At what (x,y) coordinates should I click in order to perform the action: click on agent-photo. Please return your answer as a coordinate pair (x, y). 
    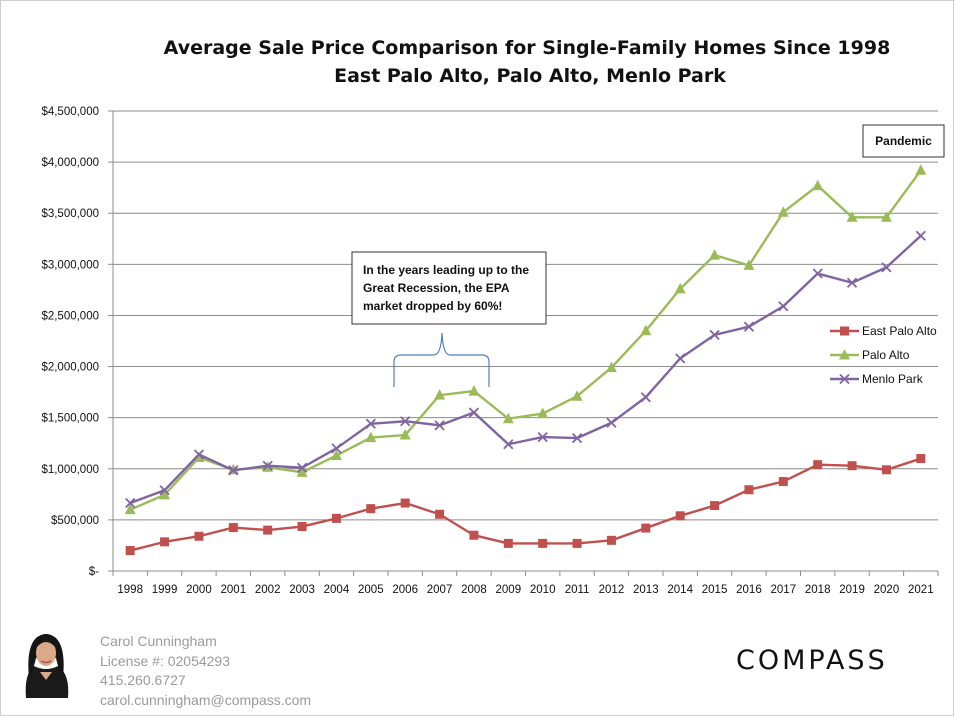
    Looking at the image, I should click on (46, 663).